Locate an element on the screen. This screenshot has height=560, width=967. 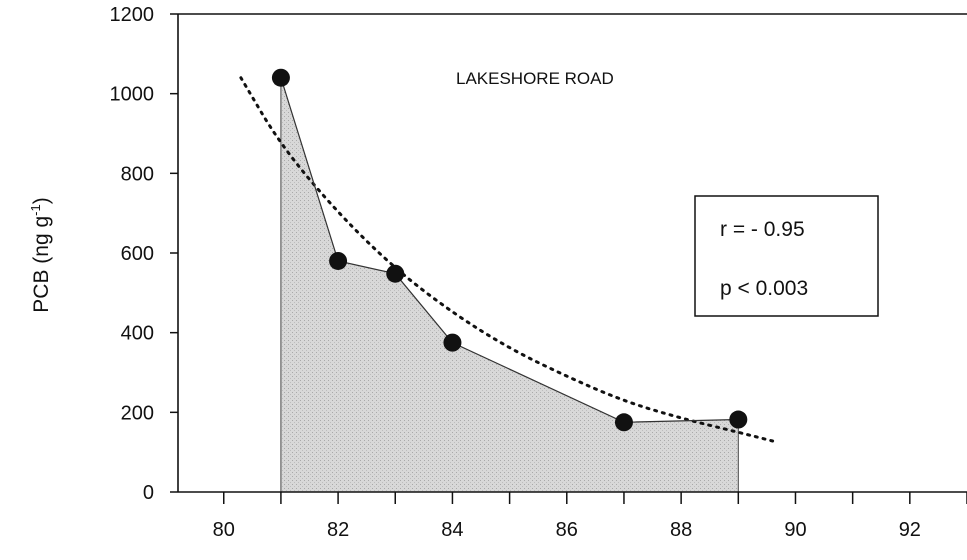
x-tick-label: 80 is located at coordinates (224, 530).